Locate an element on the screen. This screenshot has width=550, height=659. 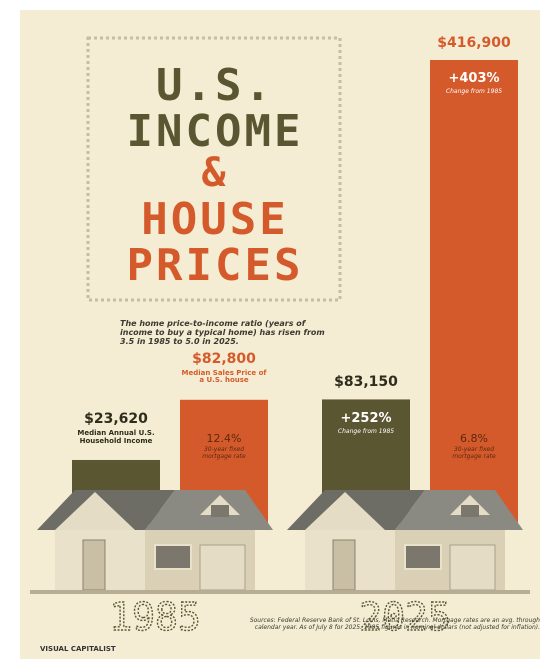
series-label: Median Sales Price of a U.S. house is located at coordinates (224, 376).